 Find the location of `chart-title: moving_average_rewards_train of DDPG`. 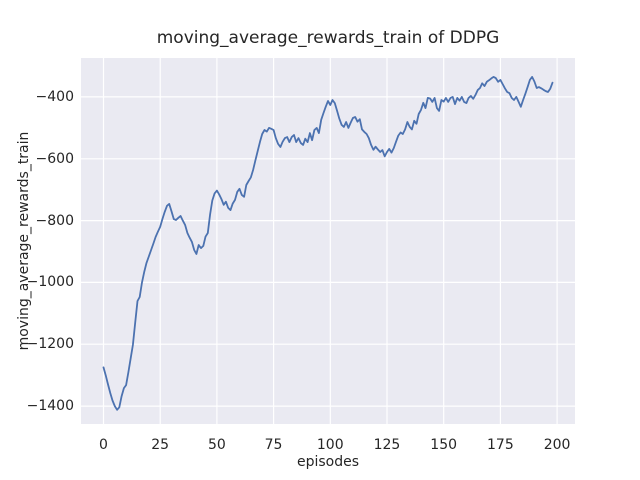

chart-title: moving_average_rewards_train of DDPG is located at coordinates (328, 38).